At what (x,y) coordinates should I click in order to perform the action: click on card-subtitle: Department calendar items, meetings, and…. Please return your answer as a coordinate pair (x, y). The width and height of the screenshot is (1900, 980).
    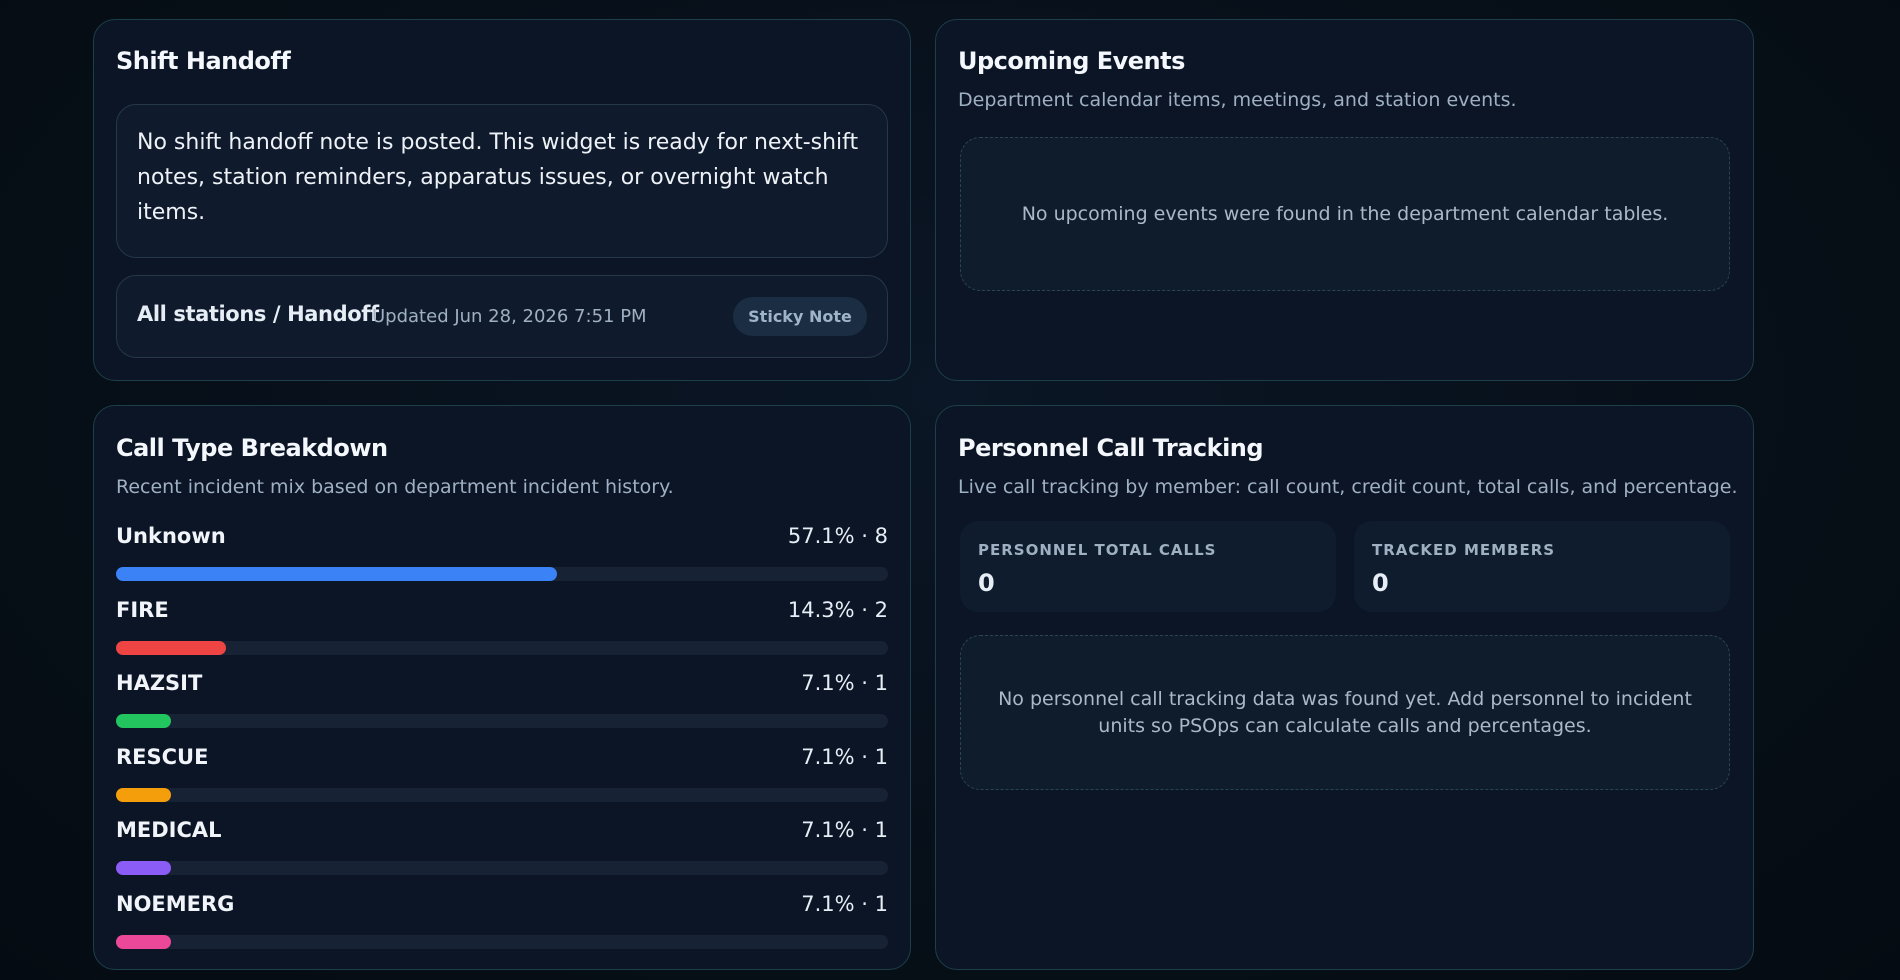
    Looking at the image, I should click on (1237, 100).